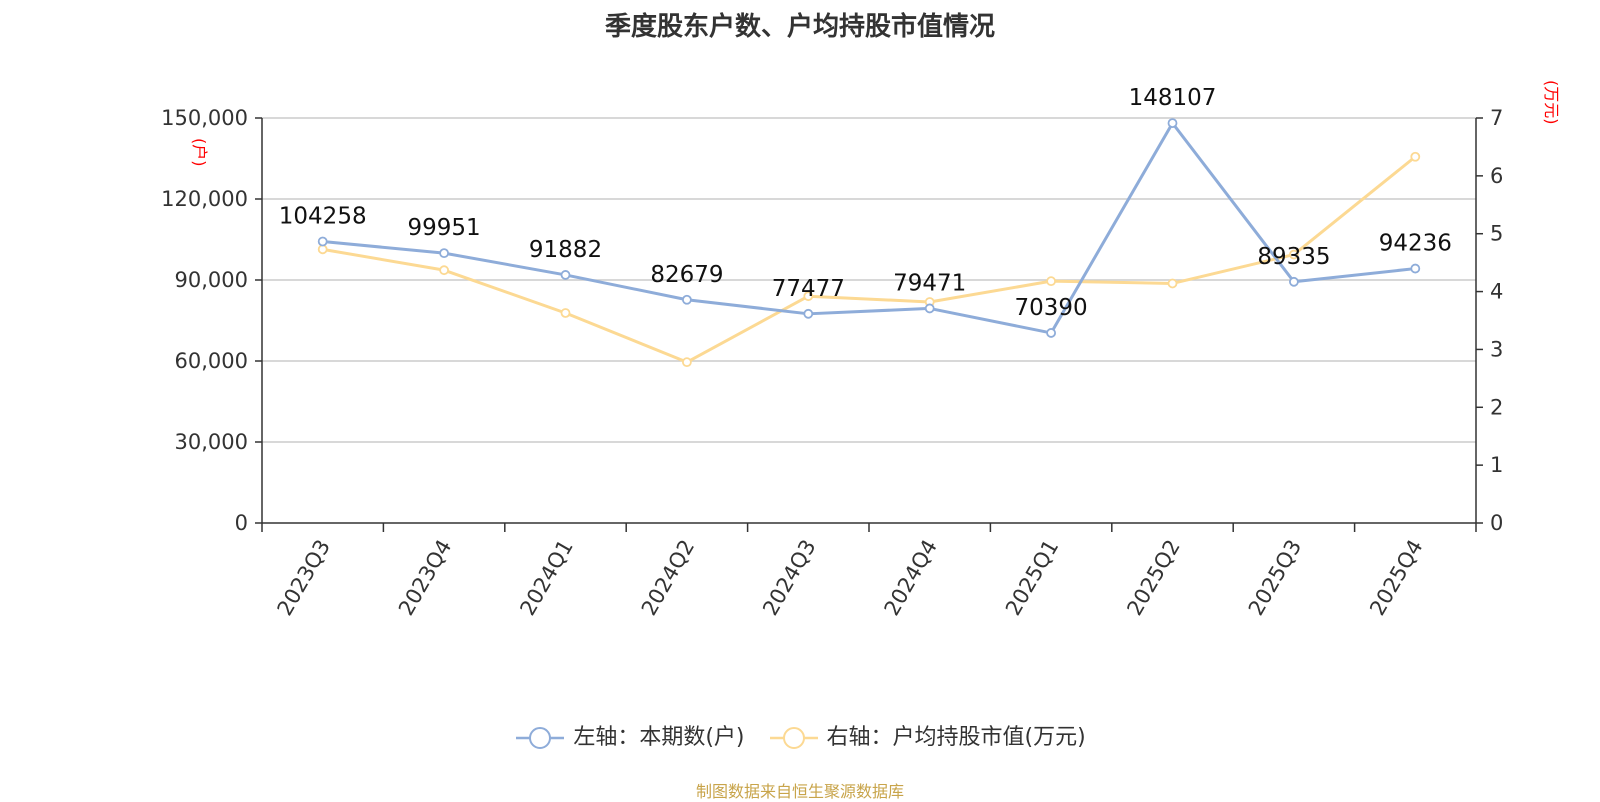 This screenshot has width=1600, height=802. Describe the element at coordinates (668, 578) in the screenshot. I see `x-axis-tick-label: 2024Q2` at that location.